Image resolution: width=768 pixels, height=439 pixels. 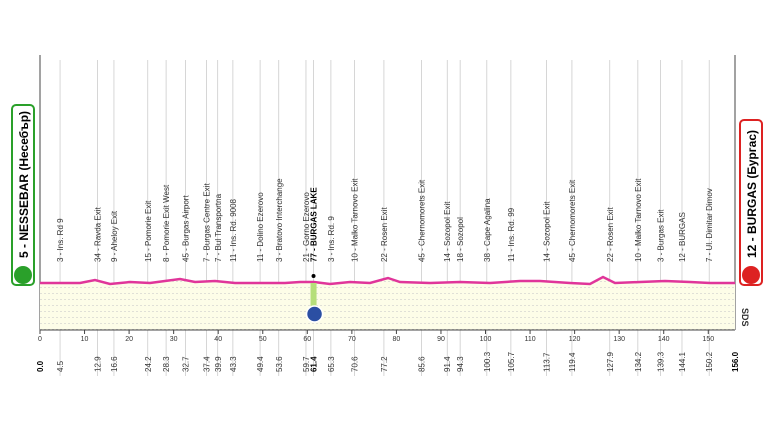 I want to click on x-tick-label: 100, so click(x=486, y=339).